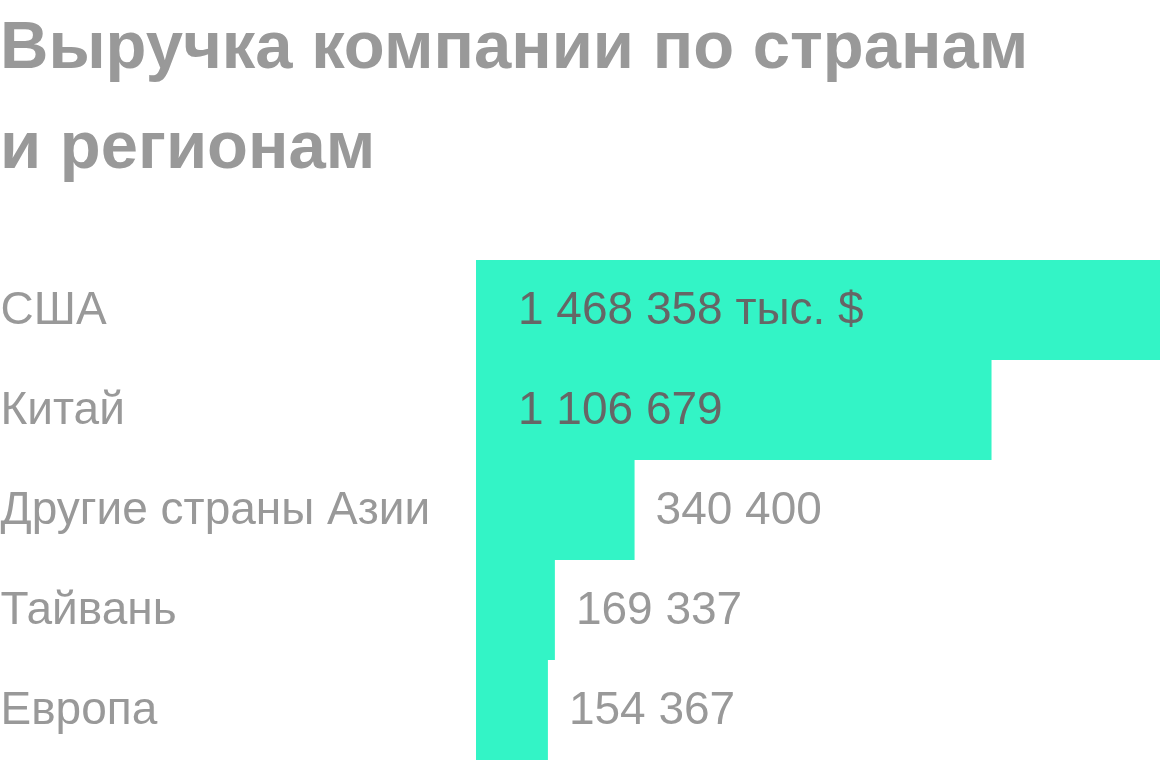 The height and width of the screenshot is (760, 1160). What do you see at coordinates (215, 508) in the screenshot?
I see `y-tick-label: Другие страны Азии` at bounding box center [215, 508].